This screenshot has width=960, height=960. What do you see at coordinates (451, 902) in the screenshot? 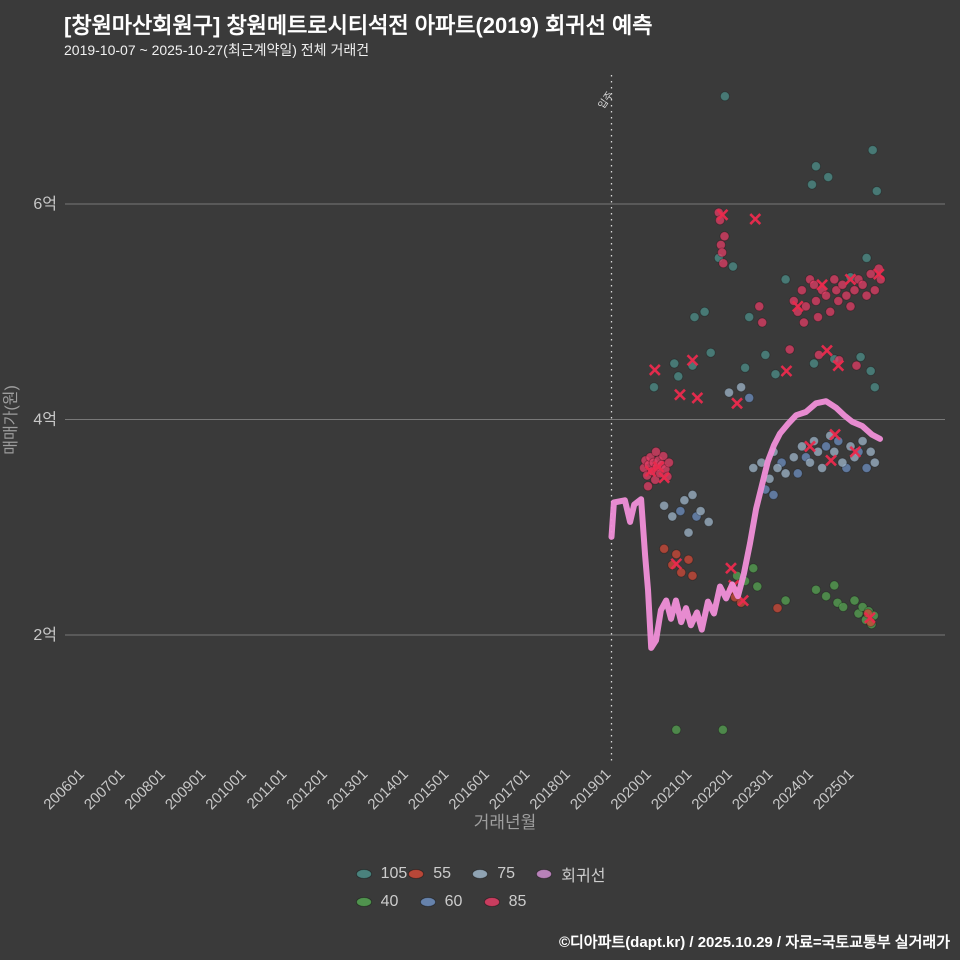
I see `legend-item-60: 60` at bounding box center [451, 902].